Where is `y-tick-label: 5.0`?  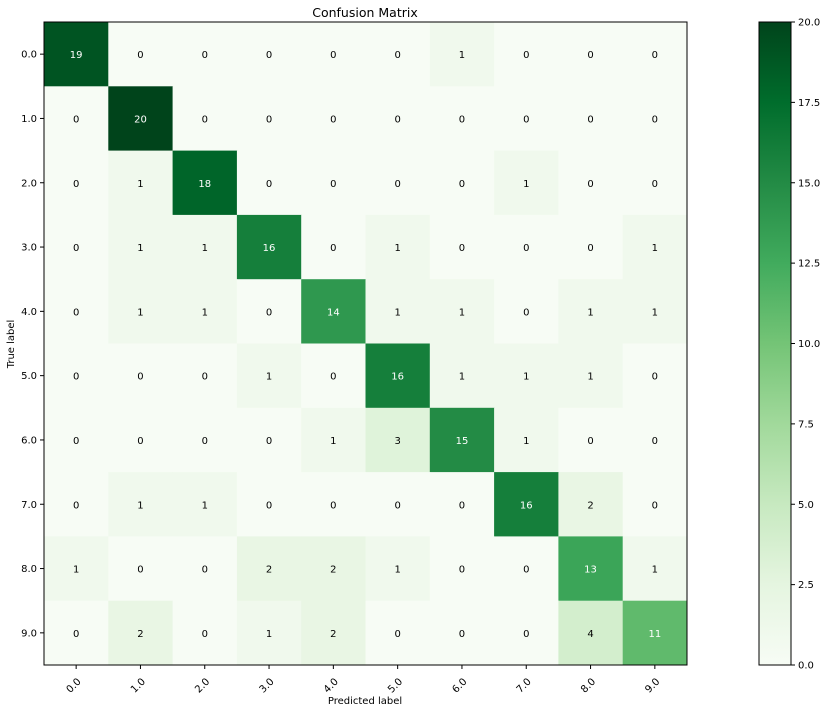
y-tick-label: 5.0 is located at coordinates (29, 376).